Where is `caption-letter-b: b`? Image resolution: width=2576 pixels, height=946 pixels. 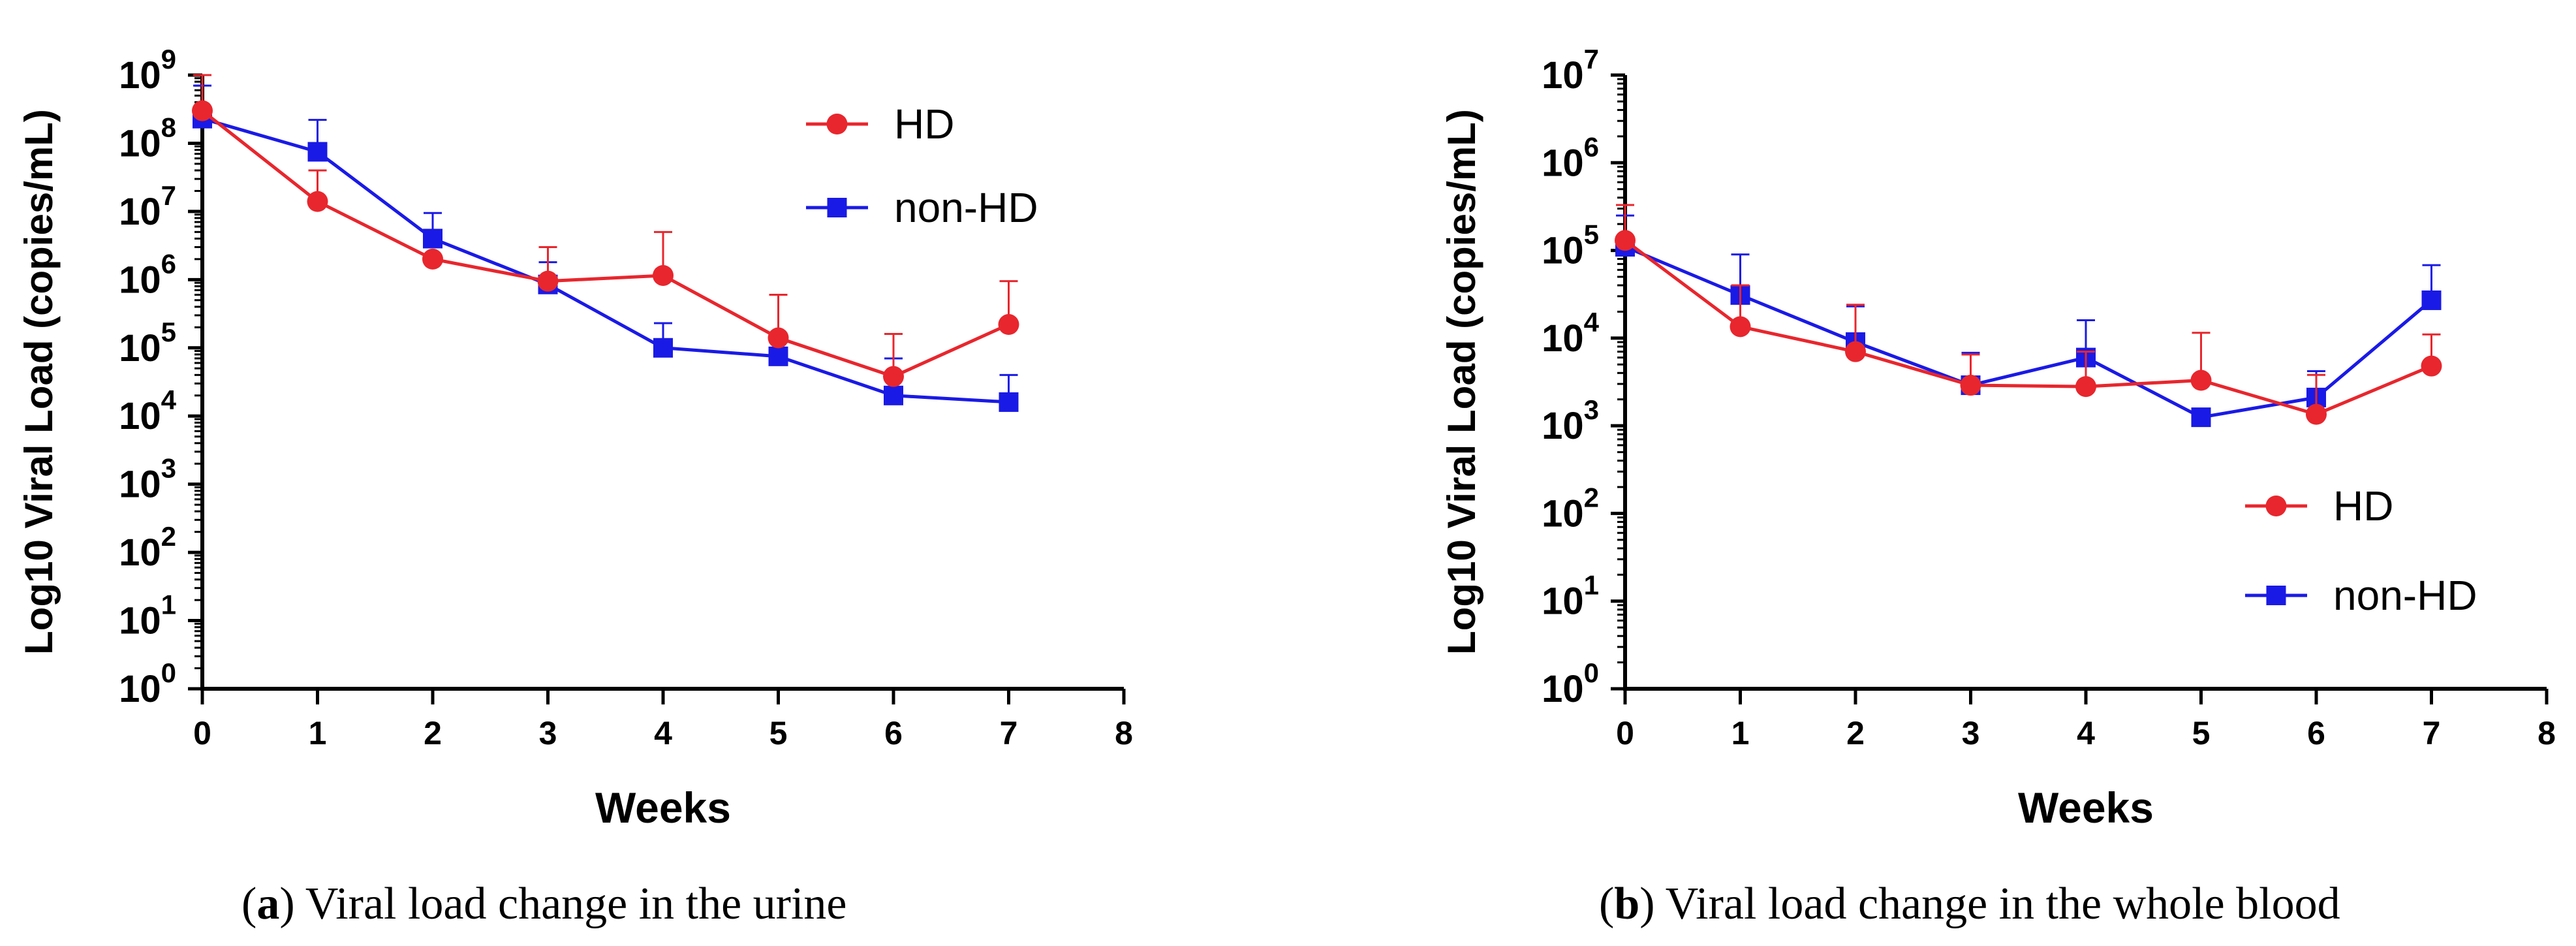
caption-letter-b: b is located at coordinates (1627, 904).